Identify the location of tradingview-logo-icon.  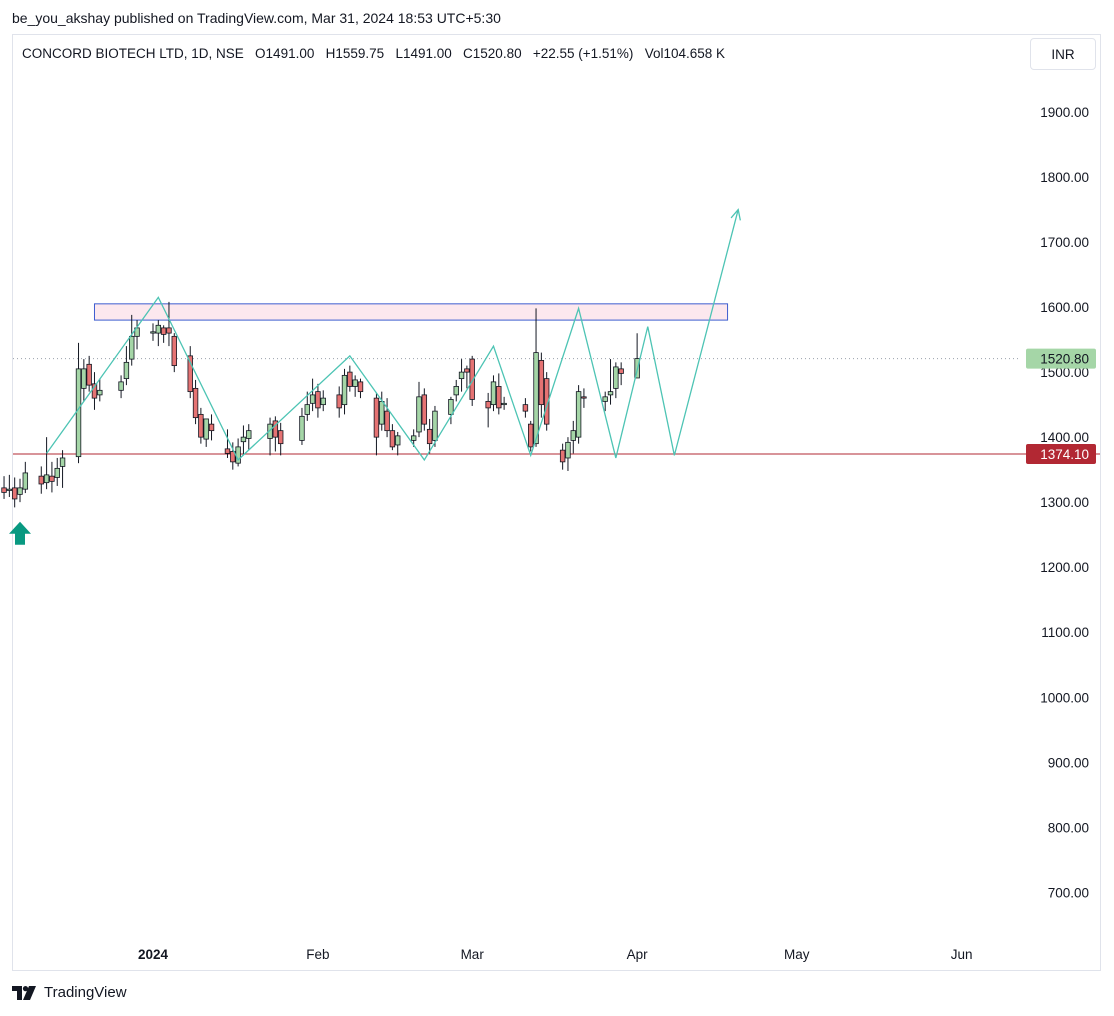
(24, 992).